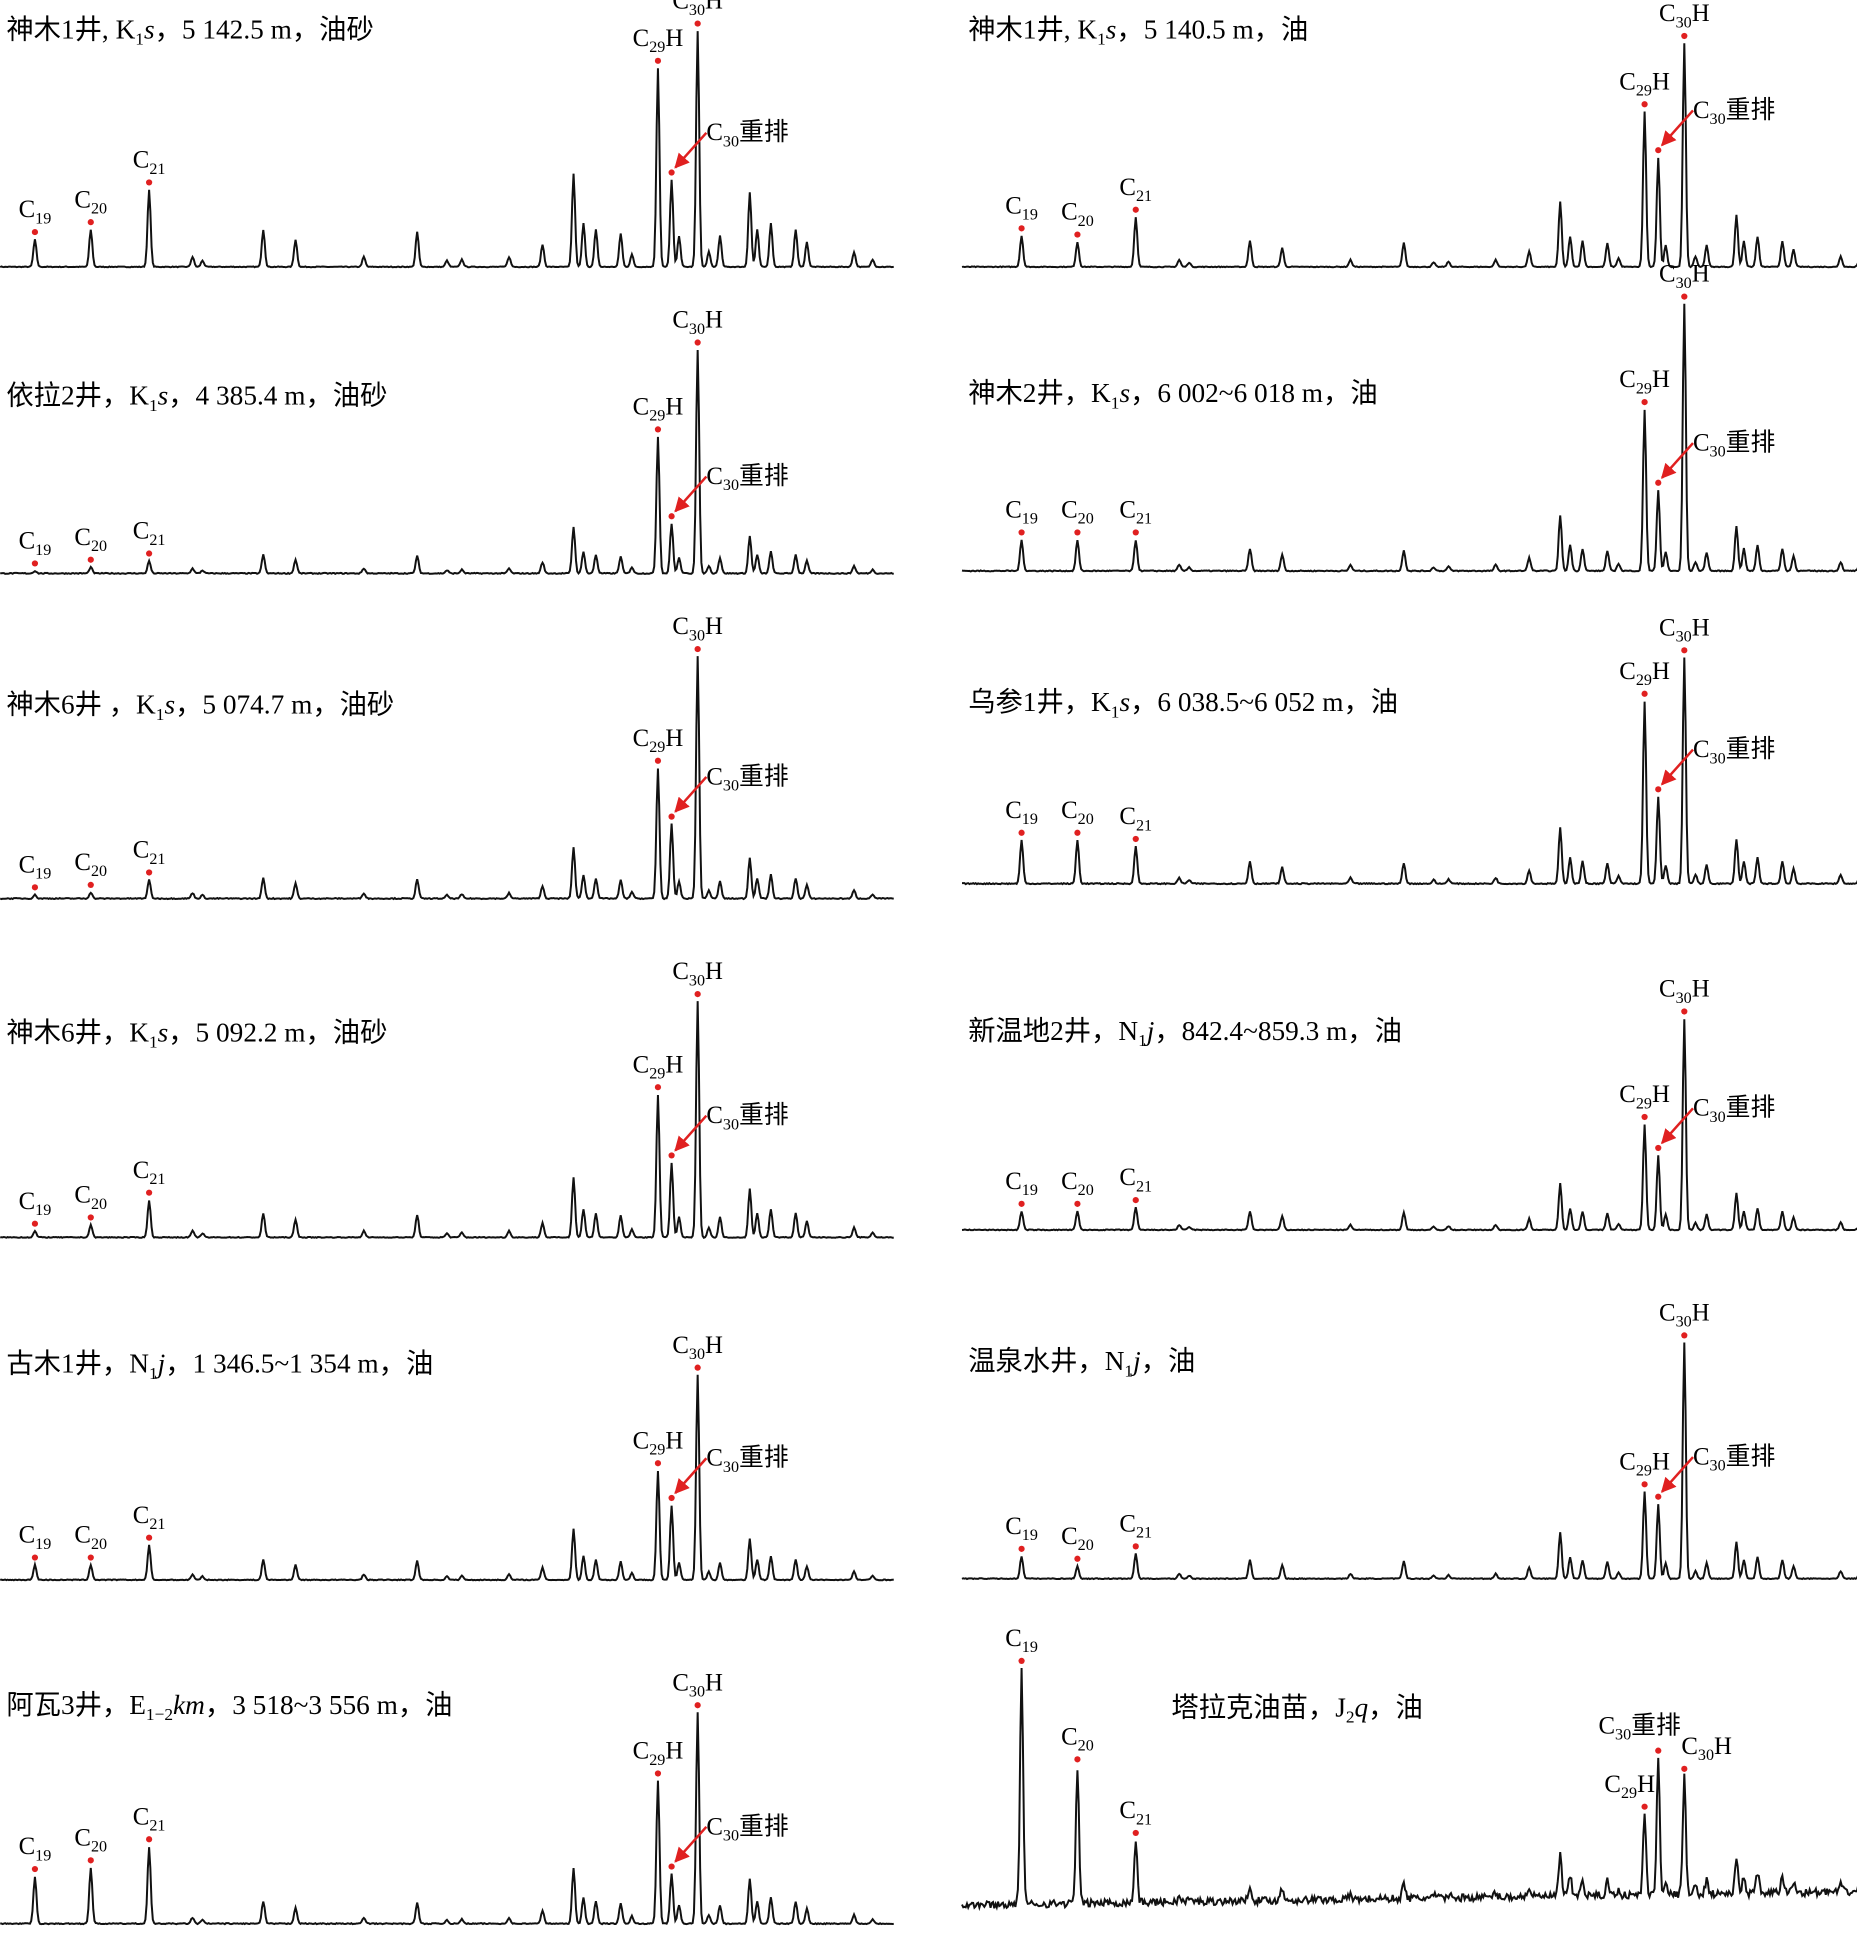  Describe the element at coordinates (747, 1460) in the screenshot. I see `plab: C30重排` at that location.